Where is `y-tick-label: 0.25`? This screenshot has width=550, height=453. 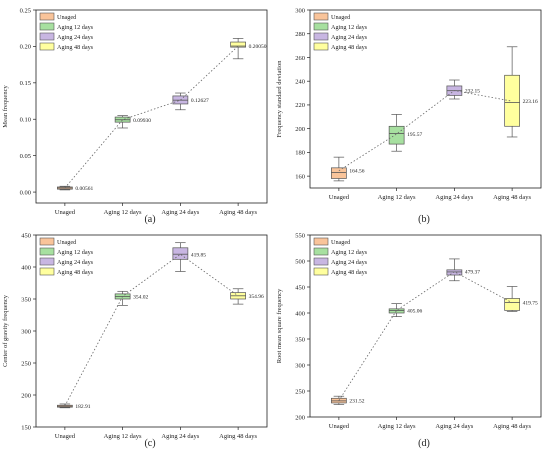
y-tick-label: 0.25 is located at coordinates (25, 10).